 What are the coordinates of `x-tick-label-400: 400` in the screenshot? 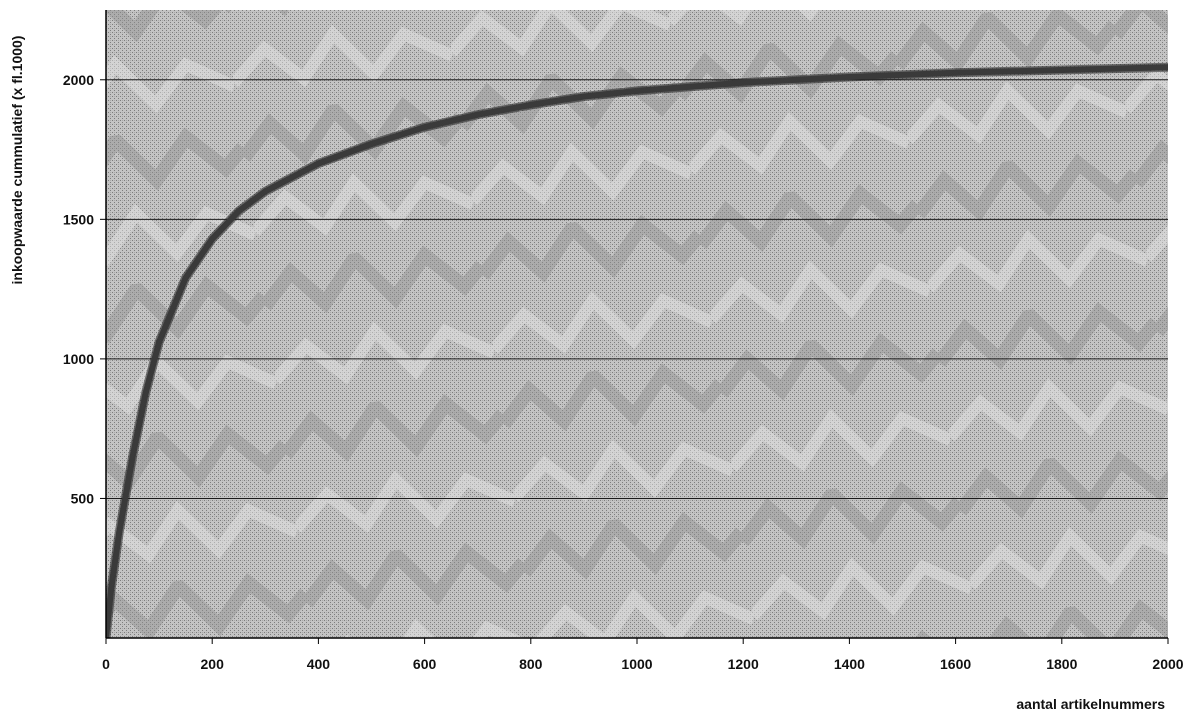 It's located at (319, 664).